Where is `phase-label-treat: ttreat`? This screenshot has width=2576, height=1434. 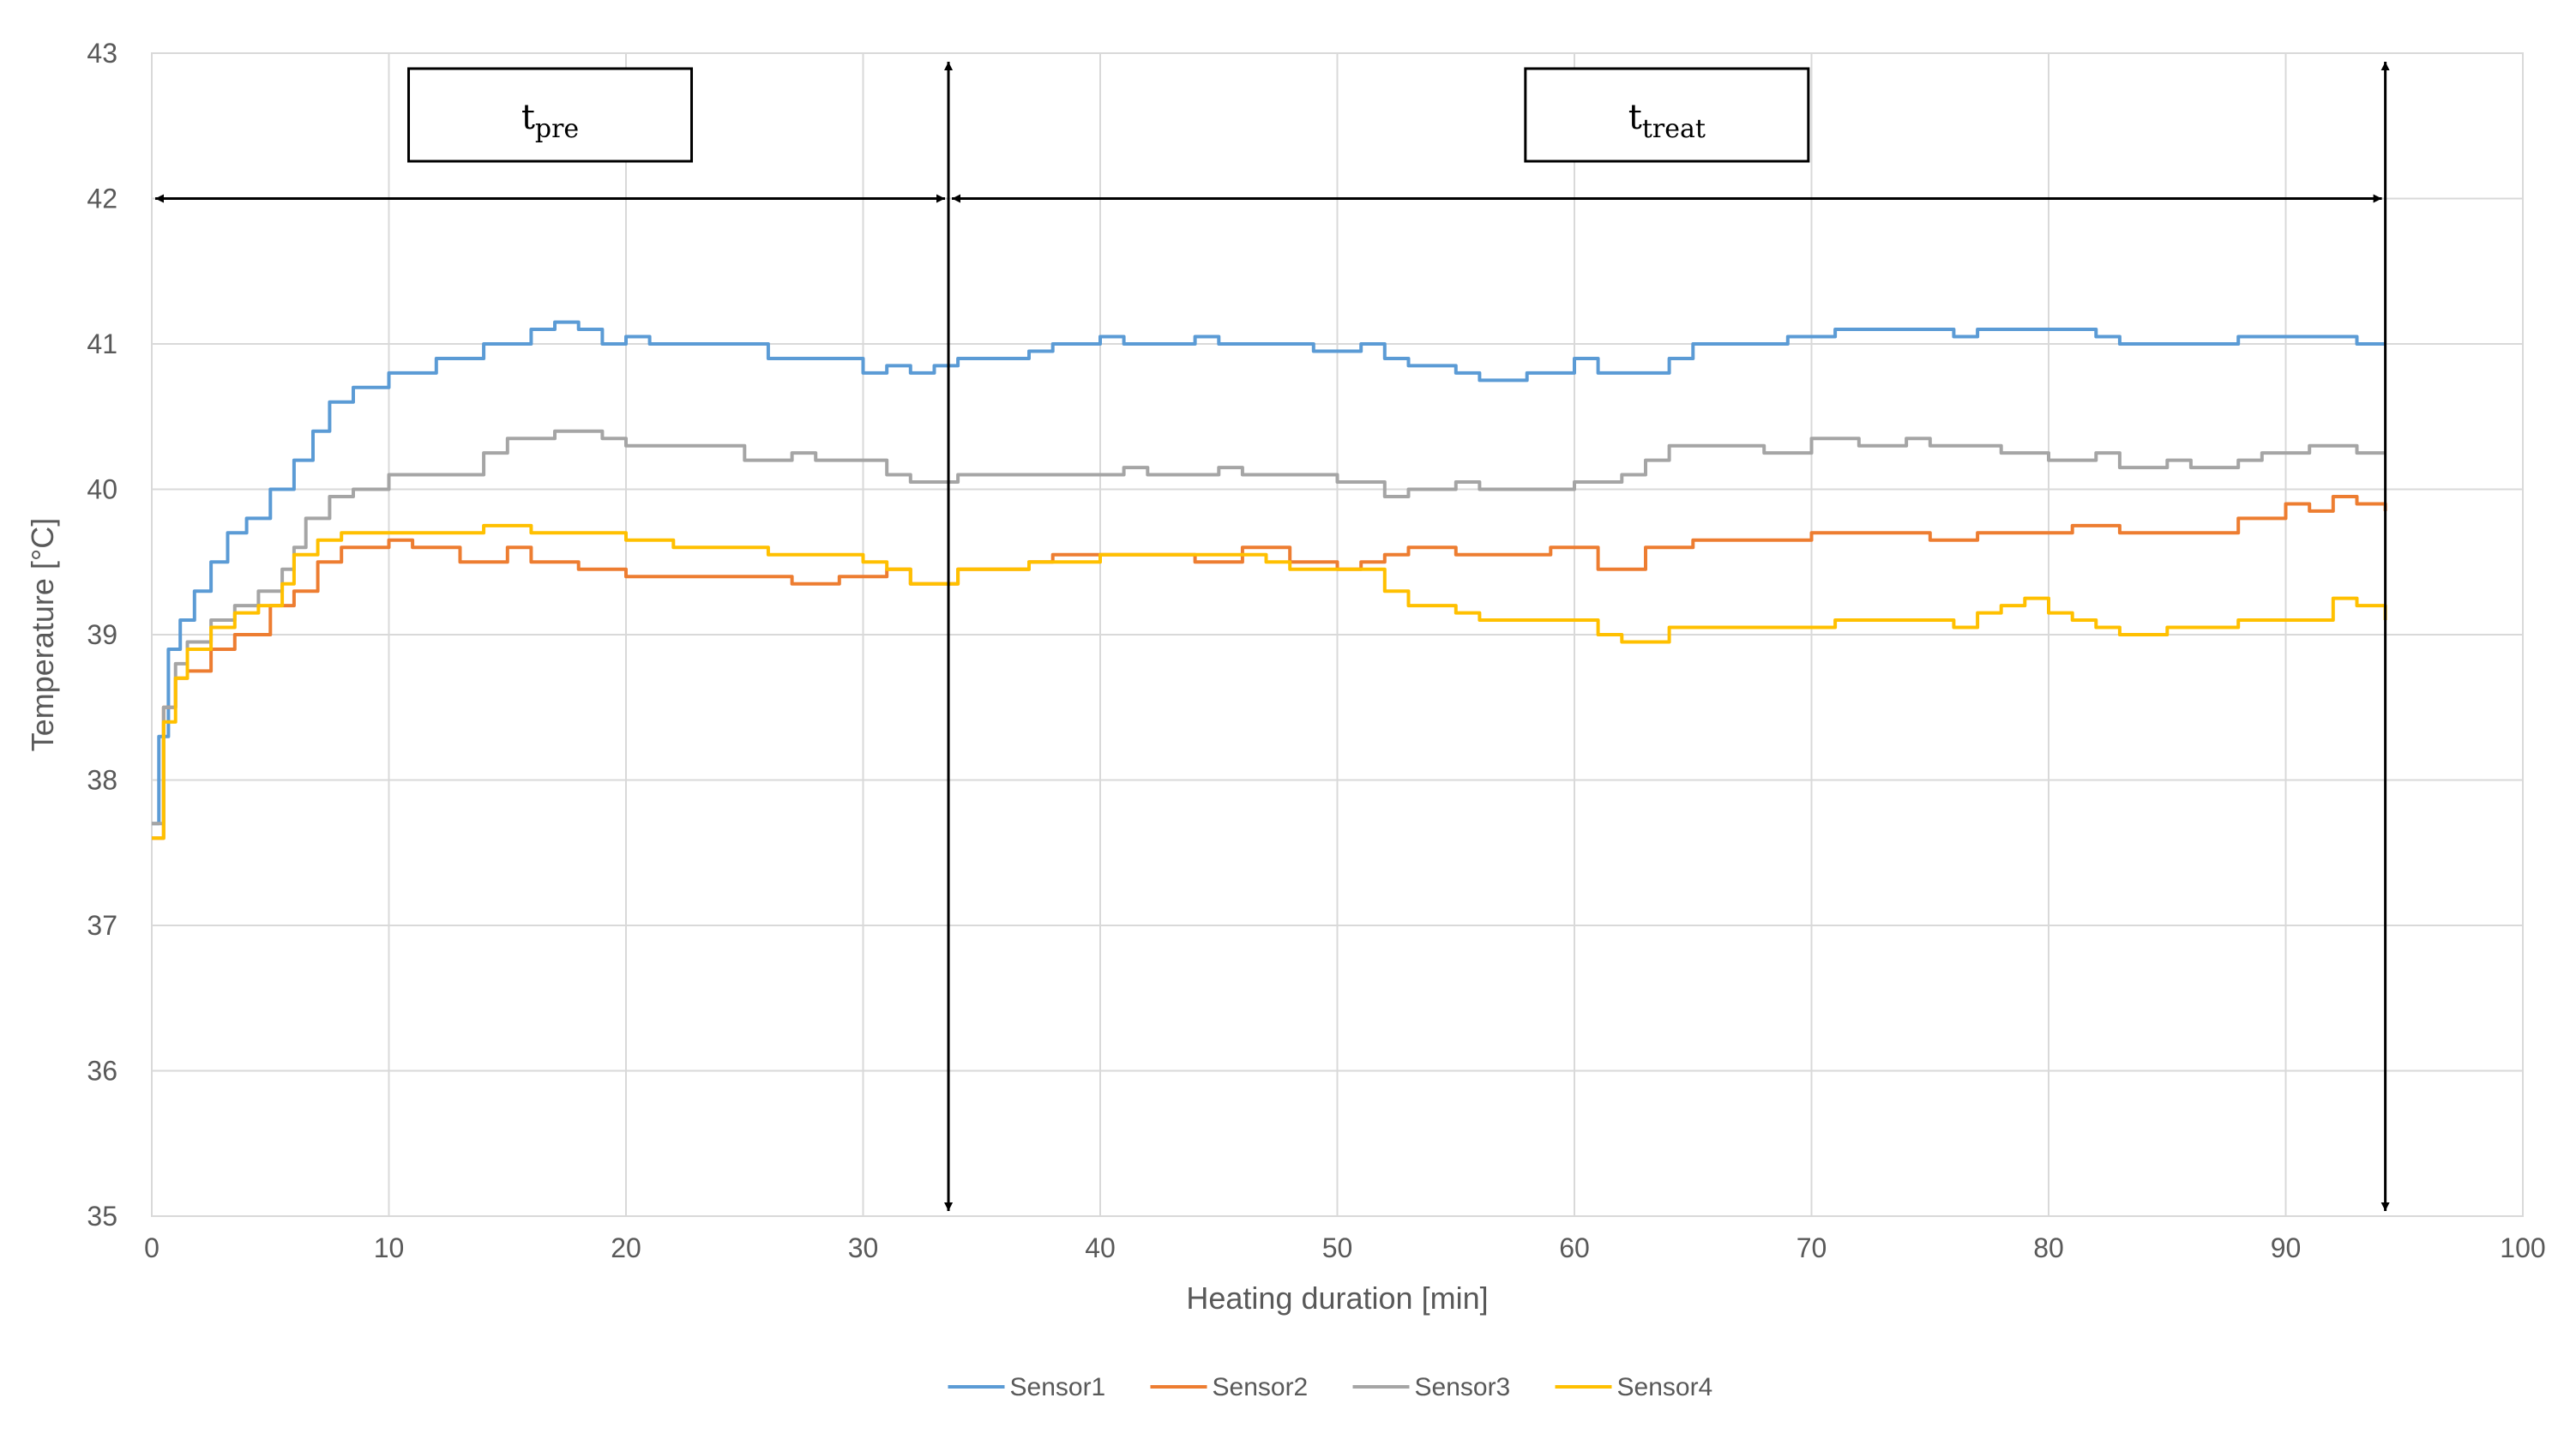 phase-label-treat: ttreat is located at coordinates (1667, 121).